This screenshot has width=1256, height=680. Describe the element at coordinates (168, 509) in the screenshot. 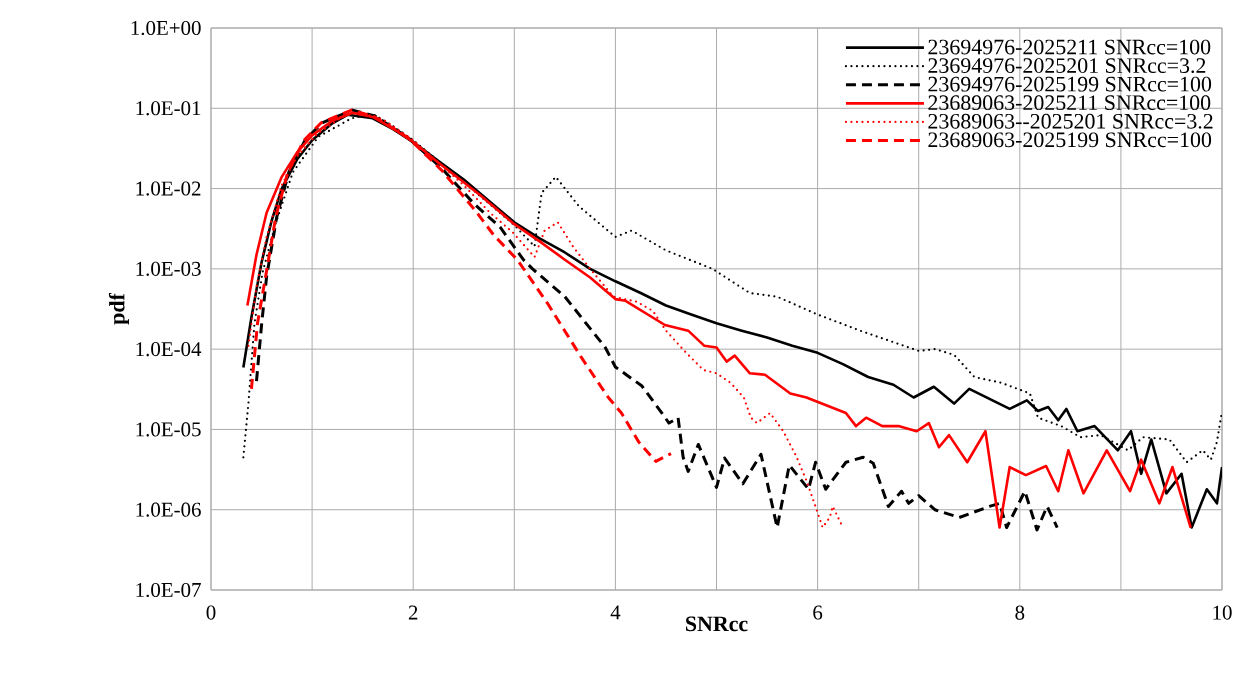

I see `y-tick-label: 1.0E-06` at that location.